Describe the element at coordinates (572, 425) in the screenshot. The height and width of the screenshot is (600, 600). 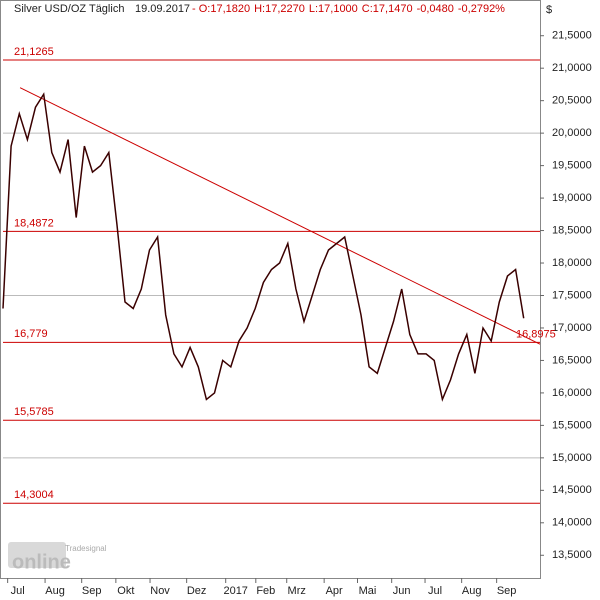
I see `y-tick-label: 15,5000` at that location.